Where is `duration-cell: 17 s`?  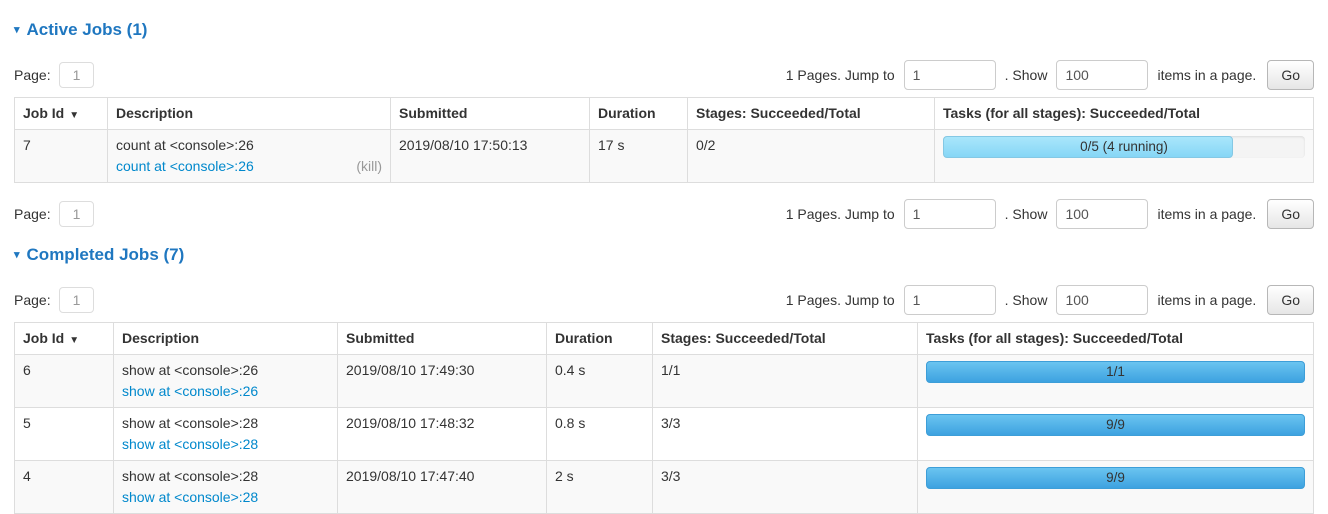
duration-cell: 17 s is located at coordinates (638, 156).